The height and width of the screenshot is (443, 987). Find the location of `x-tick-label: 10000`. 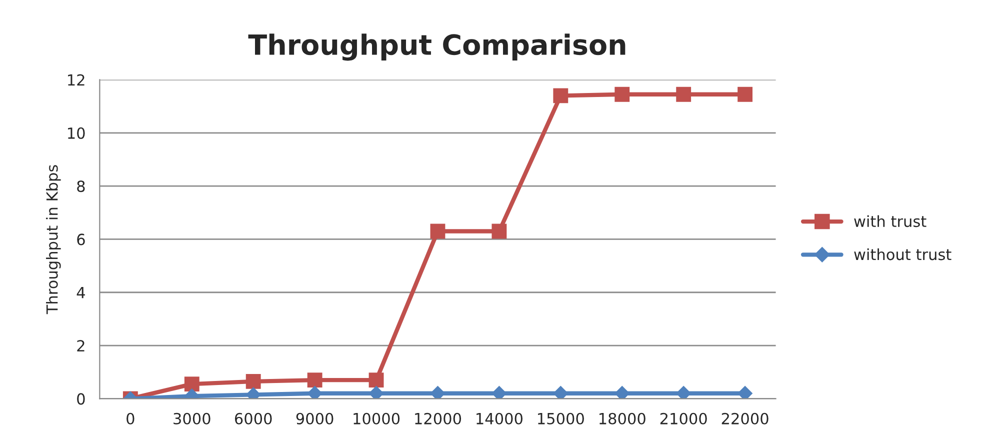

x-tick-label: 10000 is located at coordinates (377, 418).